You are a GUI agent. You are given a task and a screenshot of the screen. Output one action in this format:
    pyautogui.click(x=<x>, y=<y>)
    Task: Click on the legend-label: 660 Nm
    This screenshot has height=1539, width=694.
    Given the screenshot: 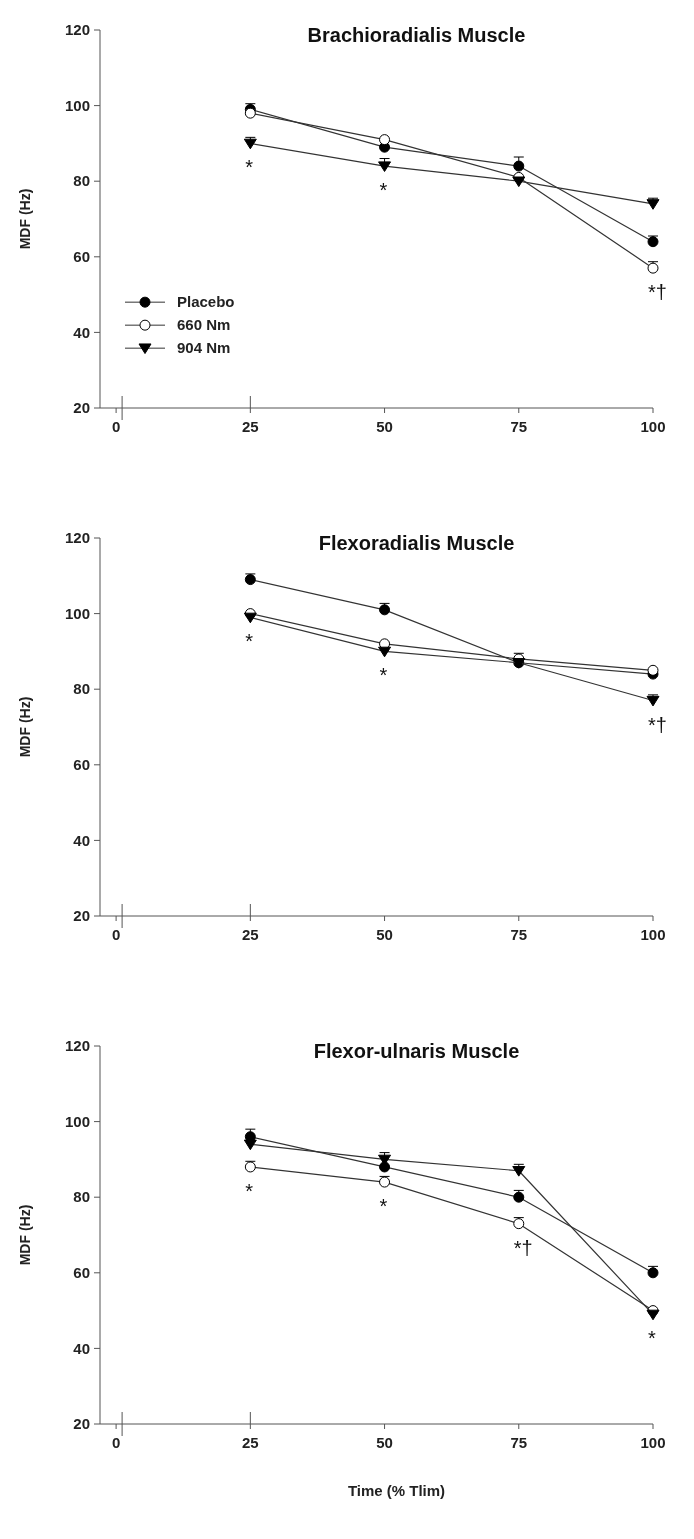 What is the action you would take?
    pyautogui.click(x=204, y=325)
    